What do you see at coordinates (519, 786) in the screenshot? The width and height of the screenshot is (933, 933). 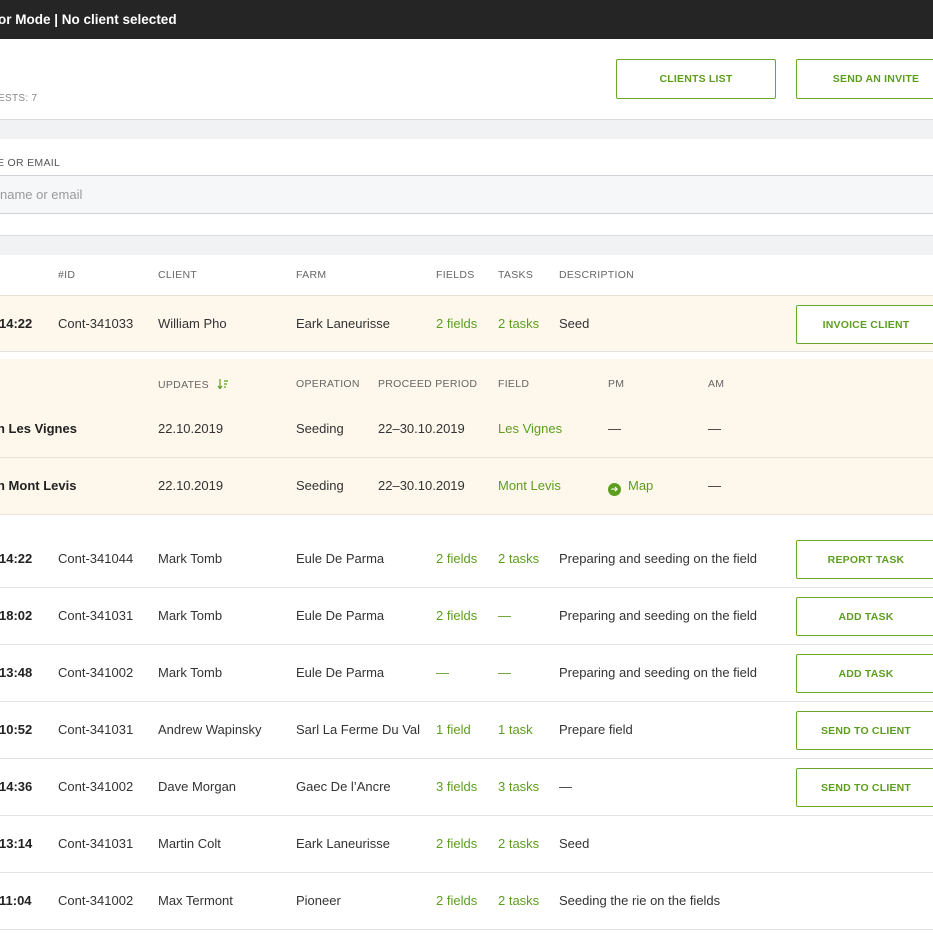 I see `row-tasks-link: 3 tasks` at bounding box center [519, 786].